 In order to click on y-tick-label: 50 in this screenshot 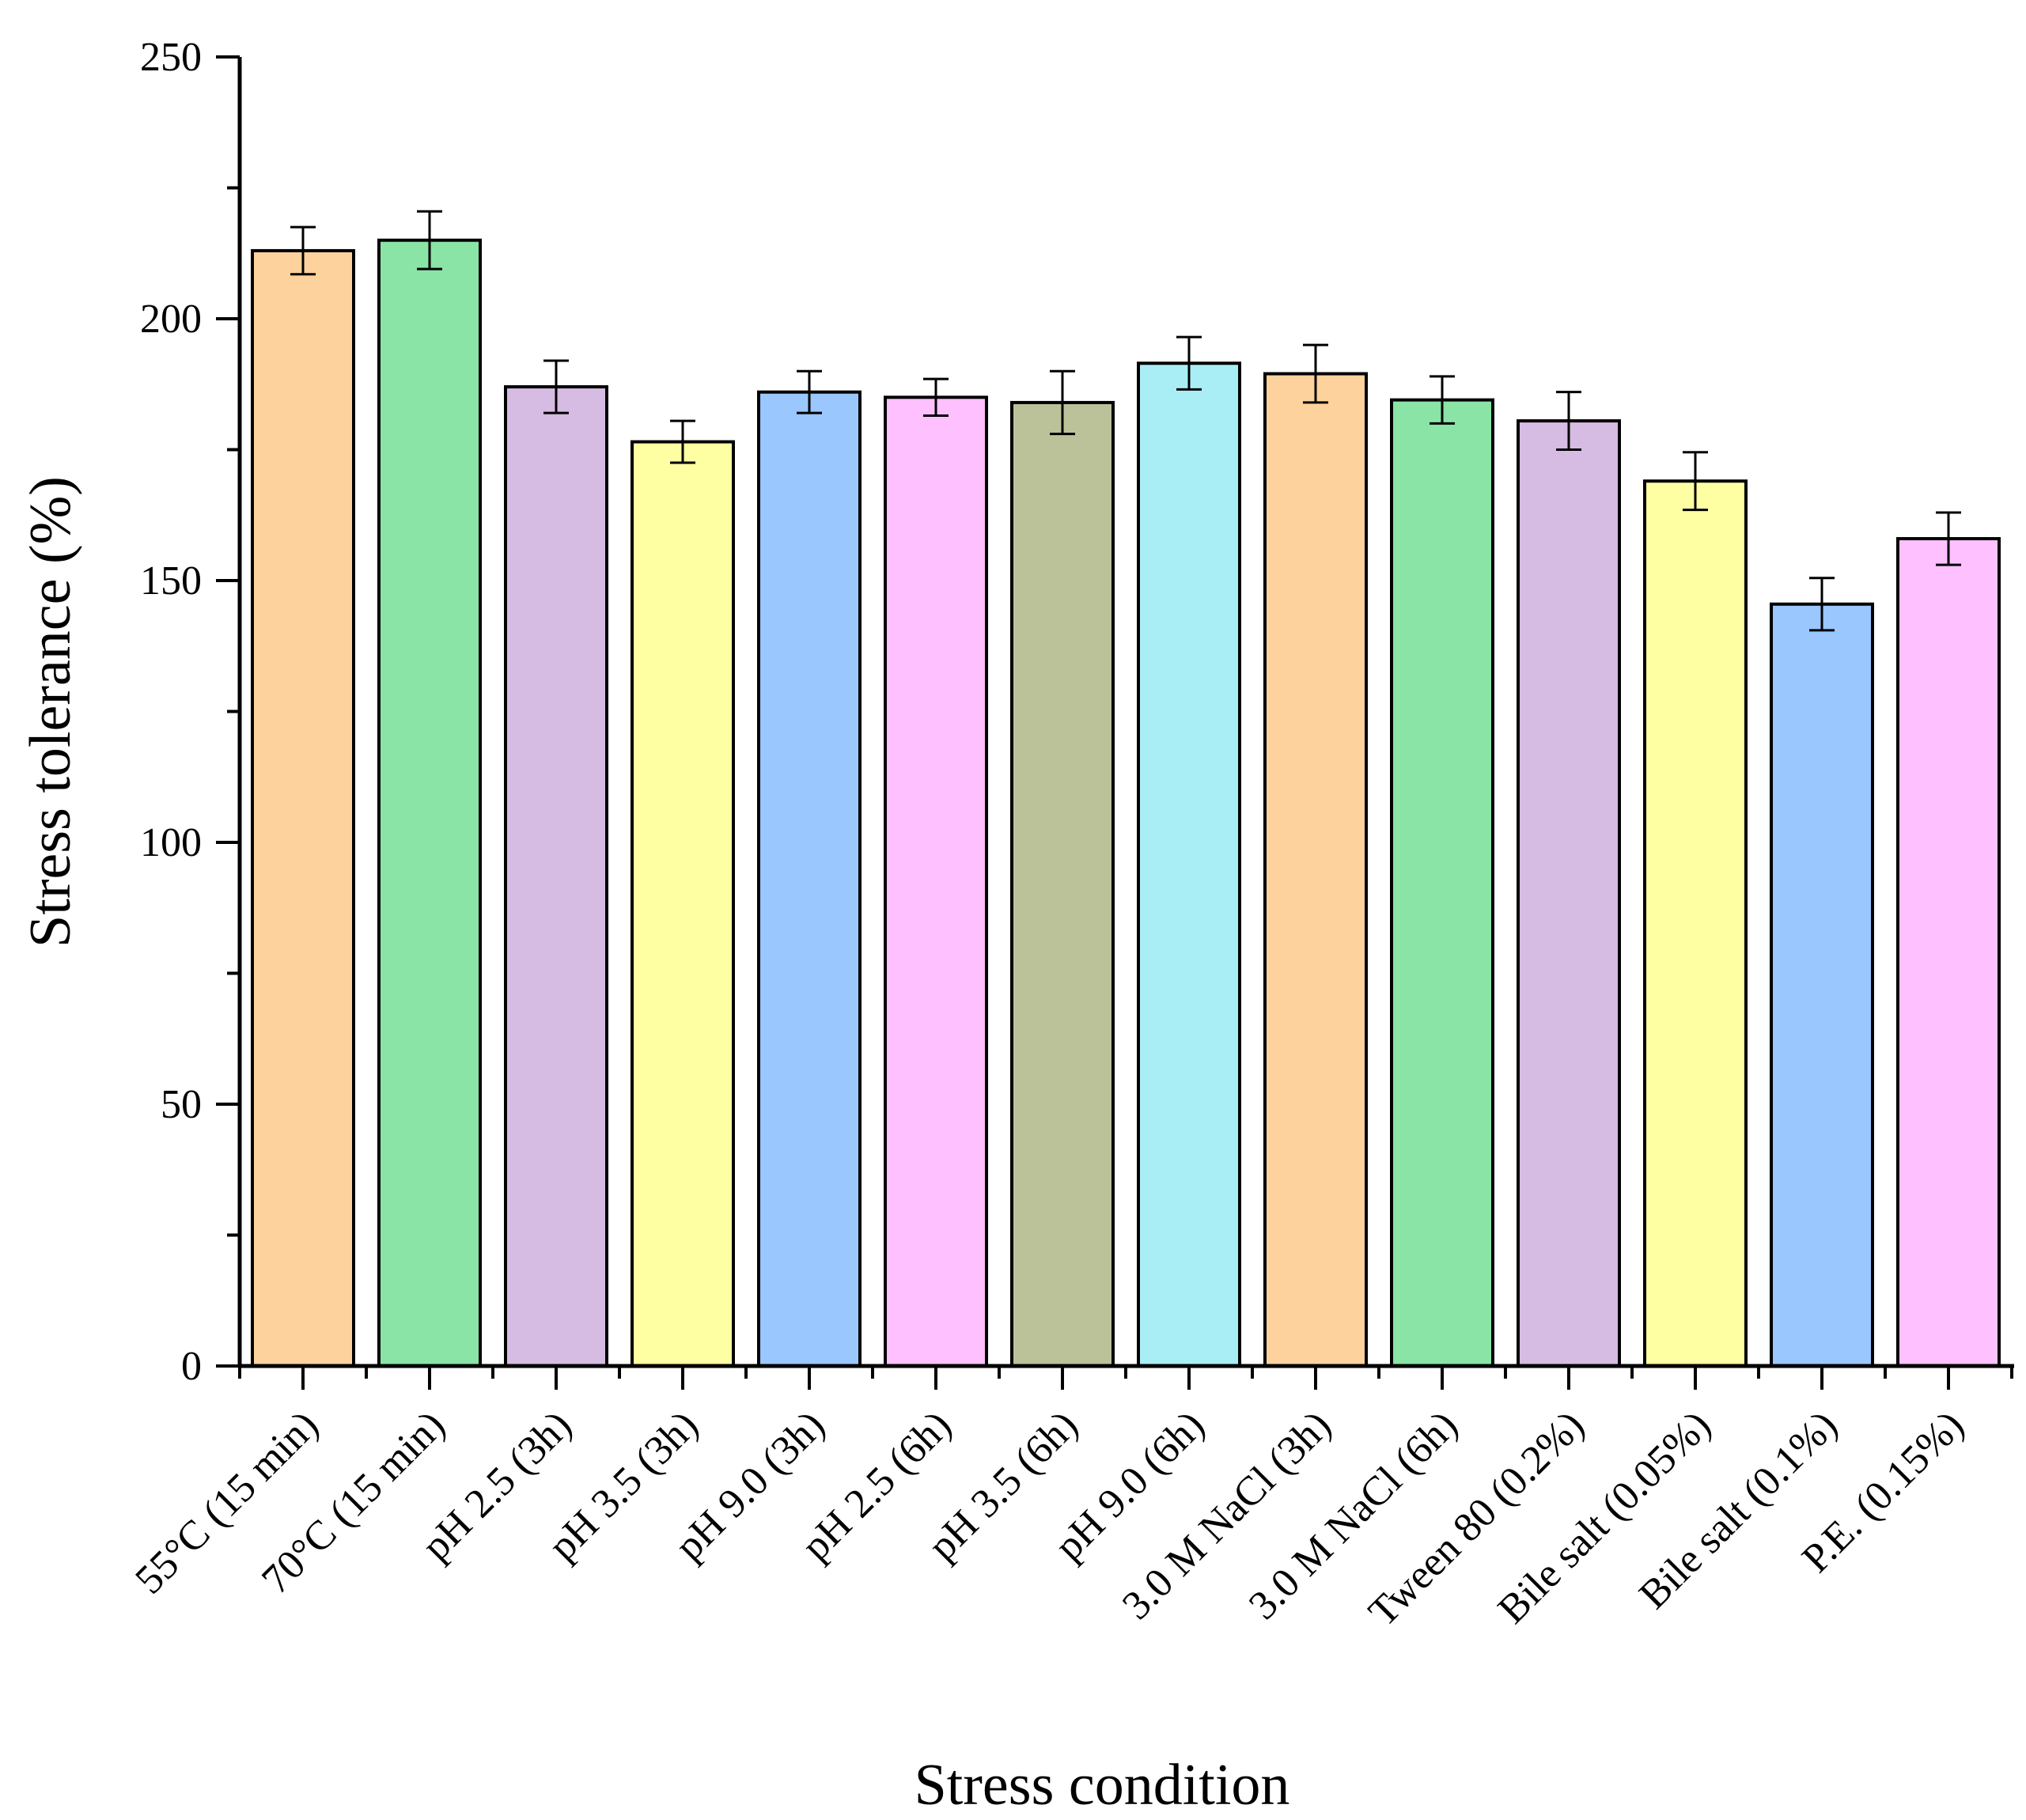, I will do `click(181, 1104)`.